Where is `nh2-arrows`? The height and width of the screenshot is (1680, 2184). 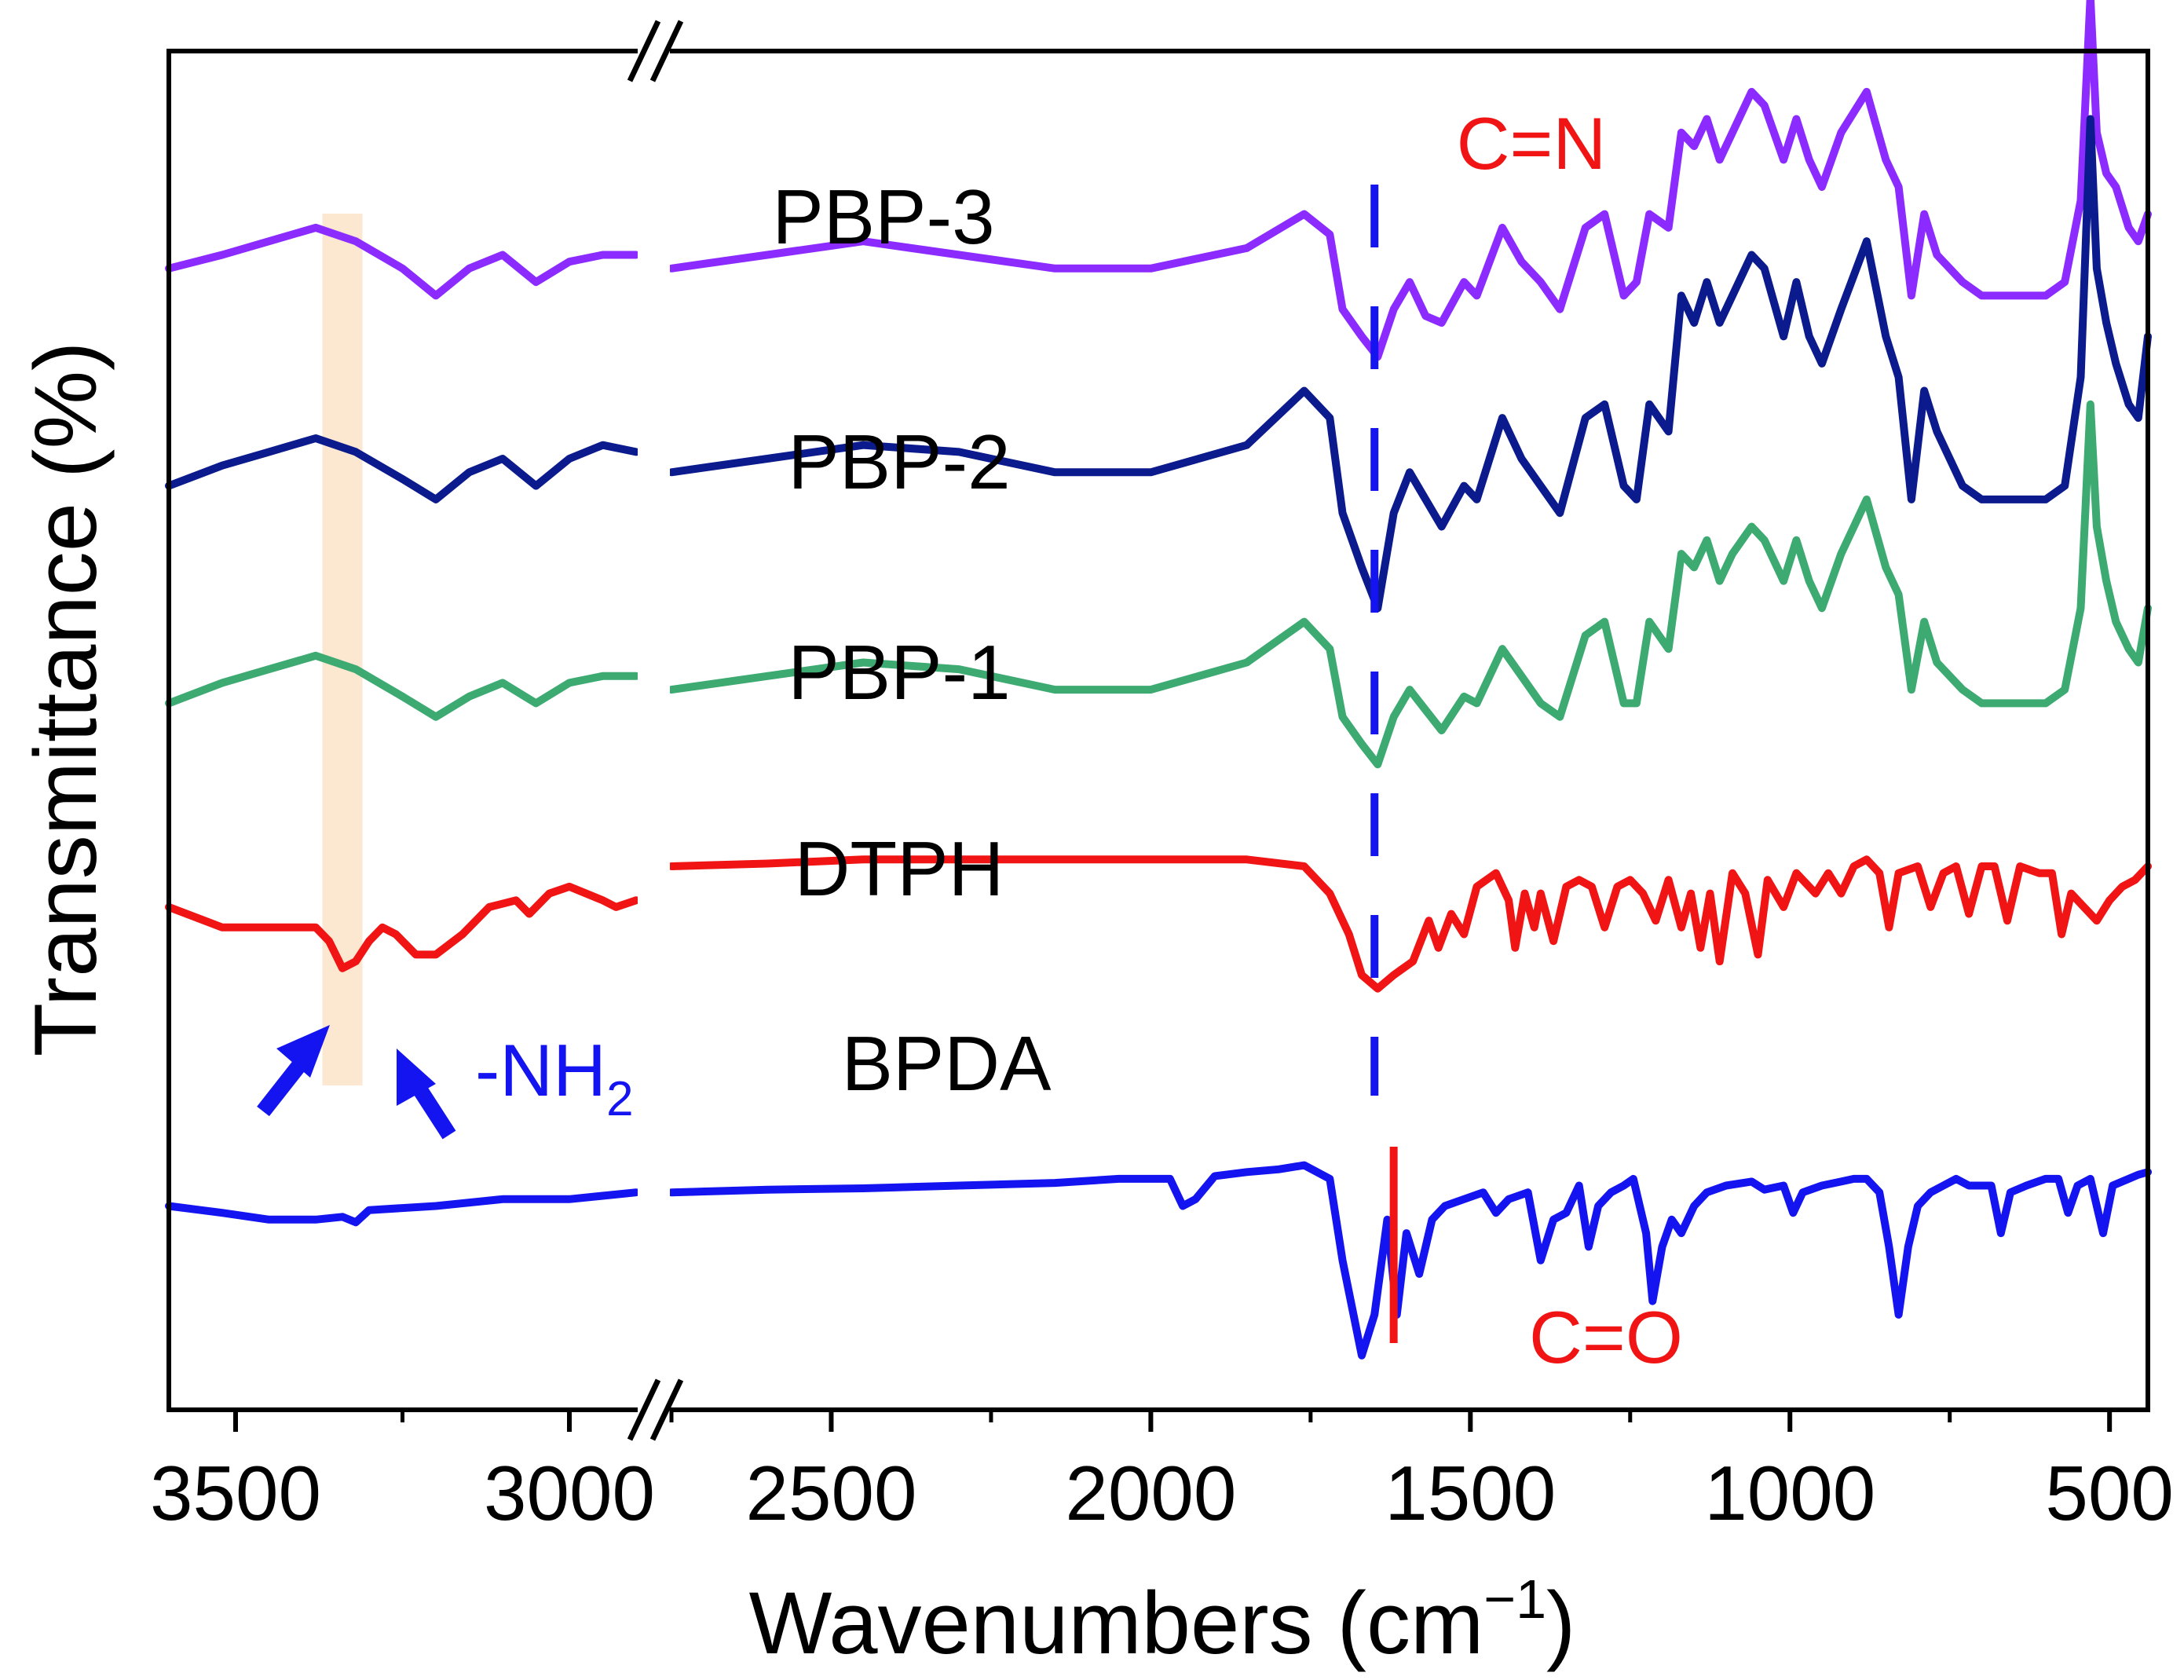
nh2-arrows is located at coordinates (356, 1082).